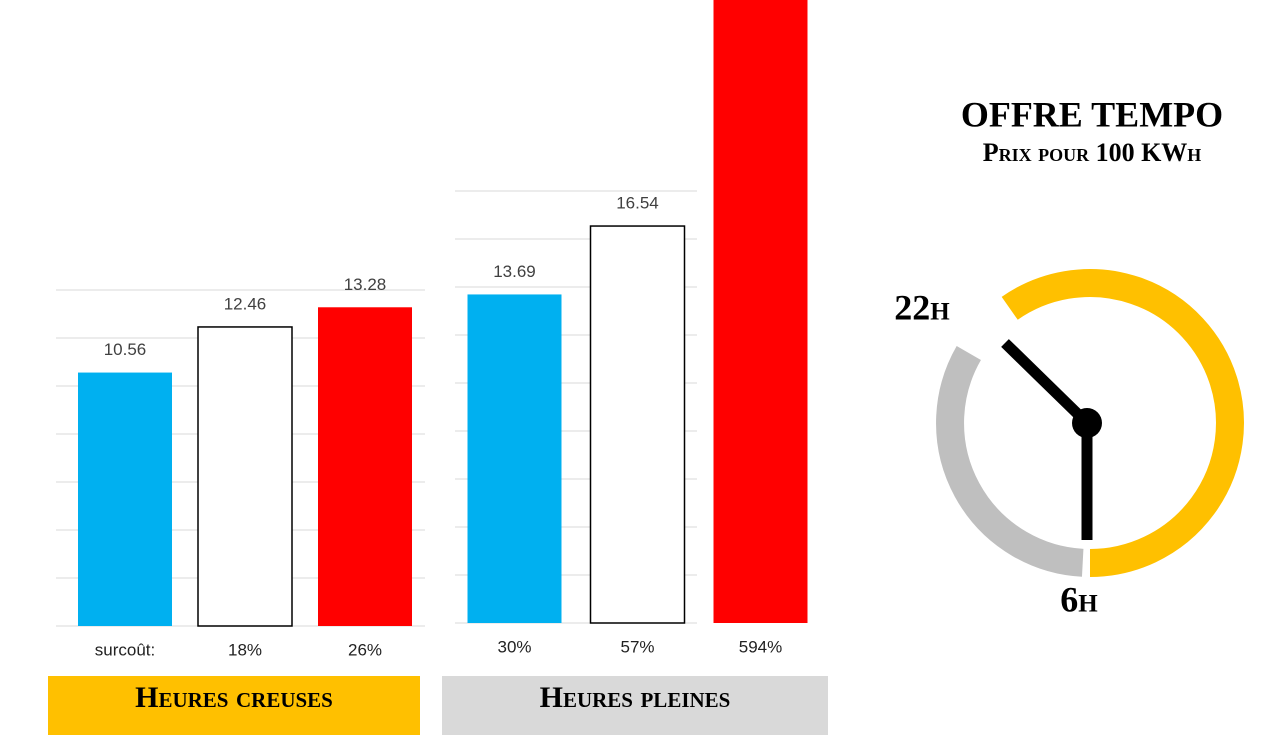 The width and height of the screenshot is (1280, 753). Describe the element at coordinates (1122, 423) in the screenshot. I see `peak-arc` at that location.